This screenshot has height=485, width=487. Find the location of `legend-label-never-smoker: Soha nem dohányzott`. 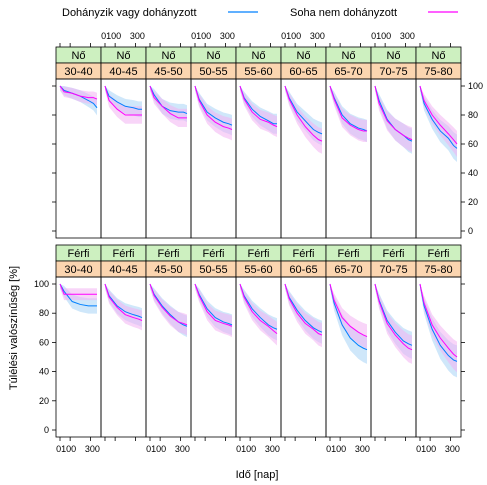

legend-label-never-smoker: Soha nem dohányzott is located at coordinates (343, 13).